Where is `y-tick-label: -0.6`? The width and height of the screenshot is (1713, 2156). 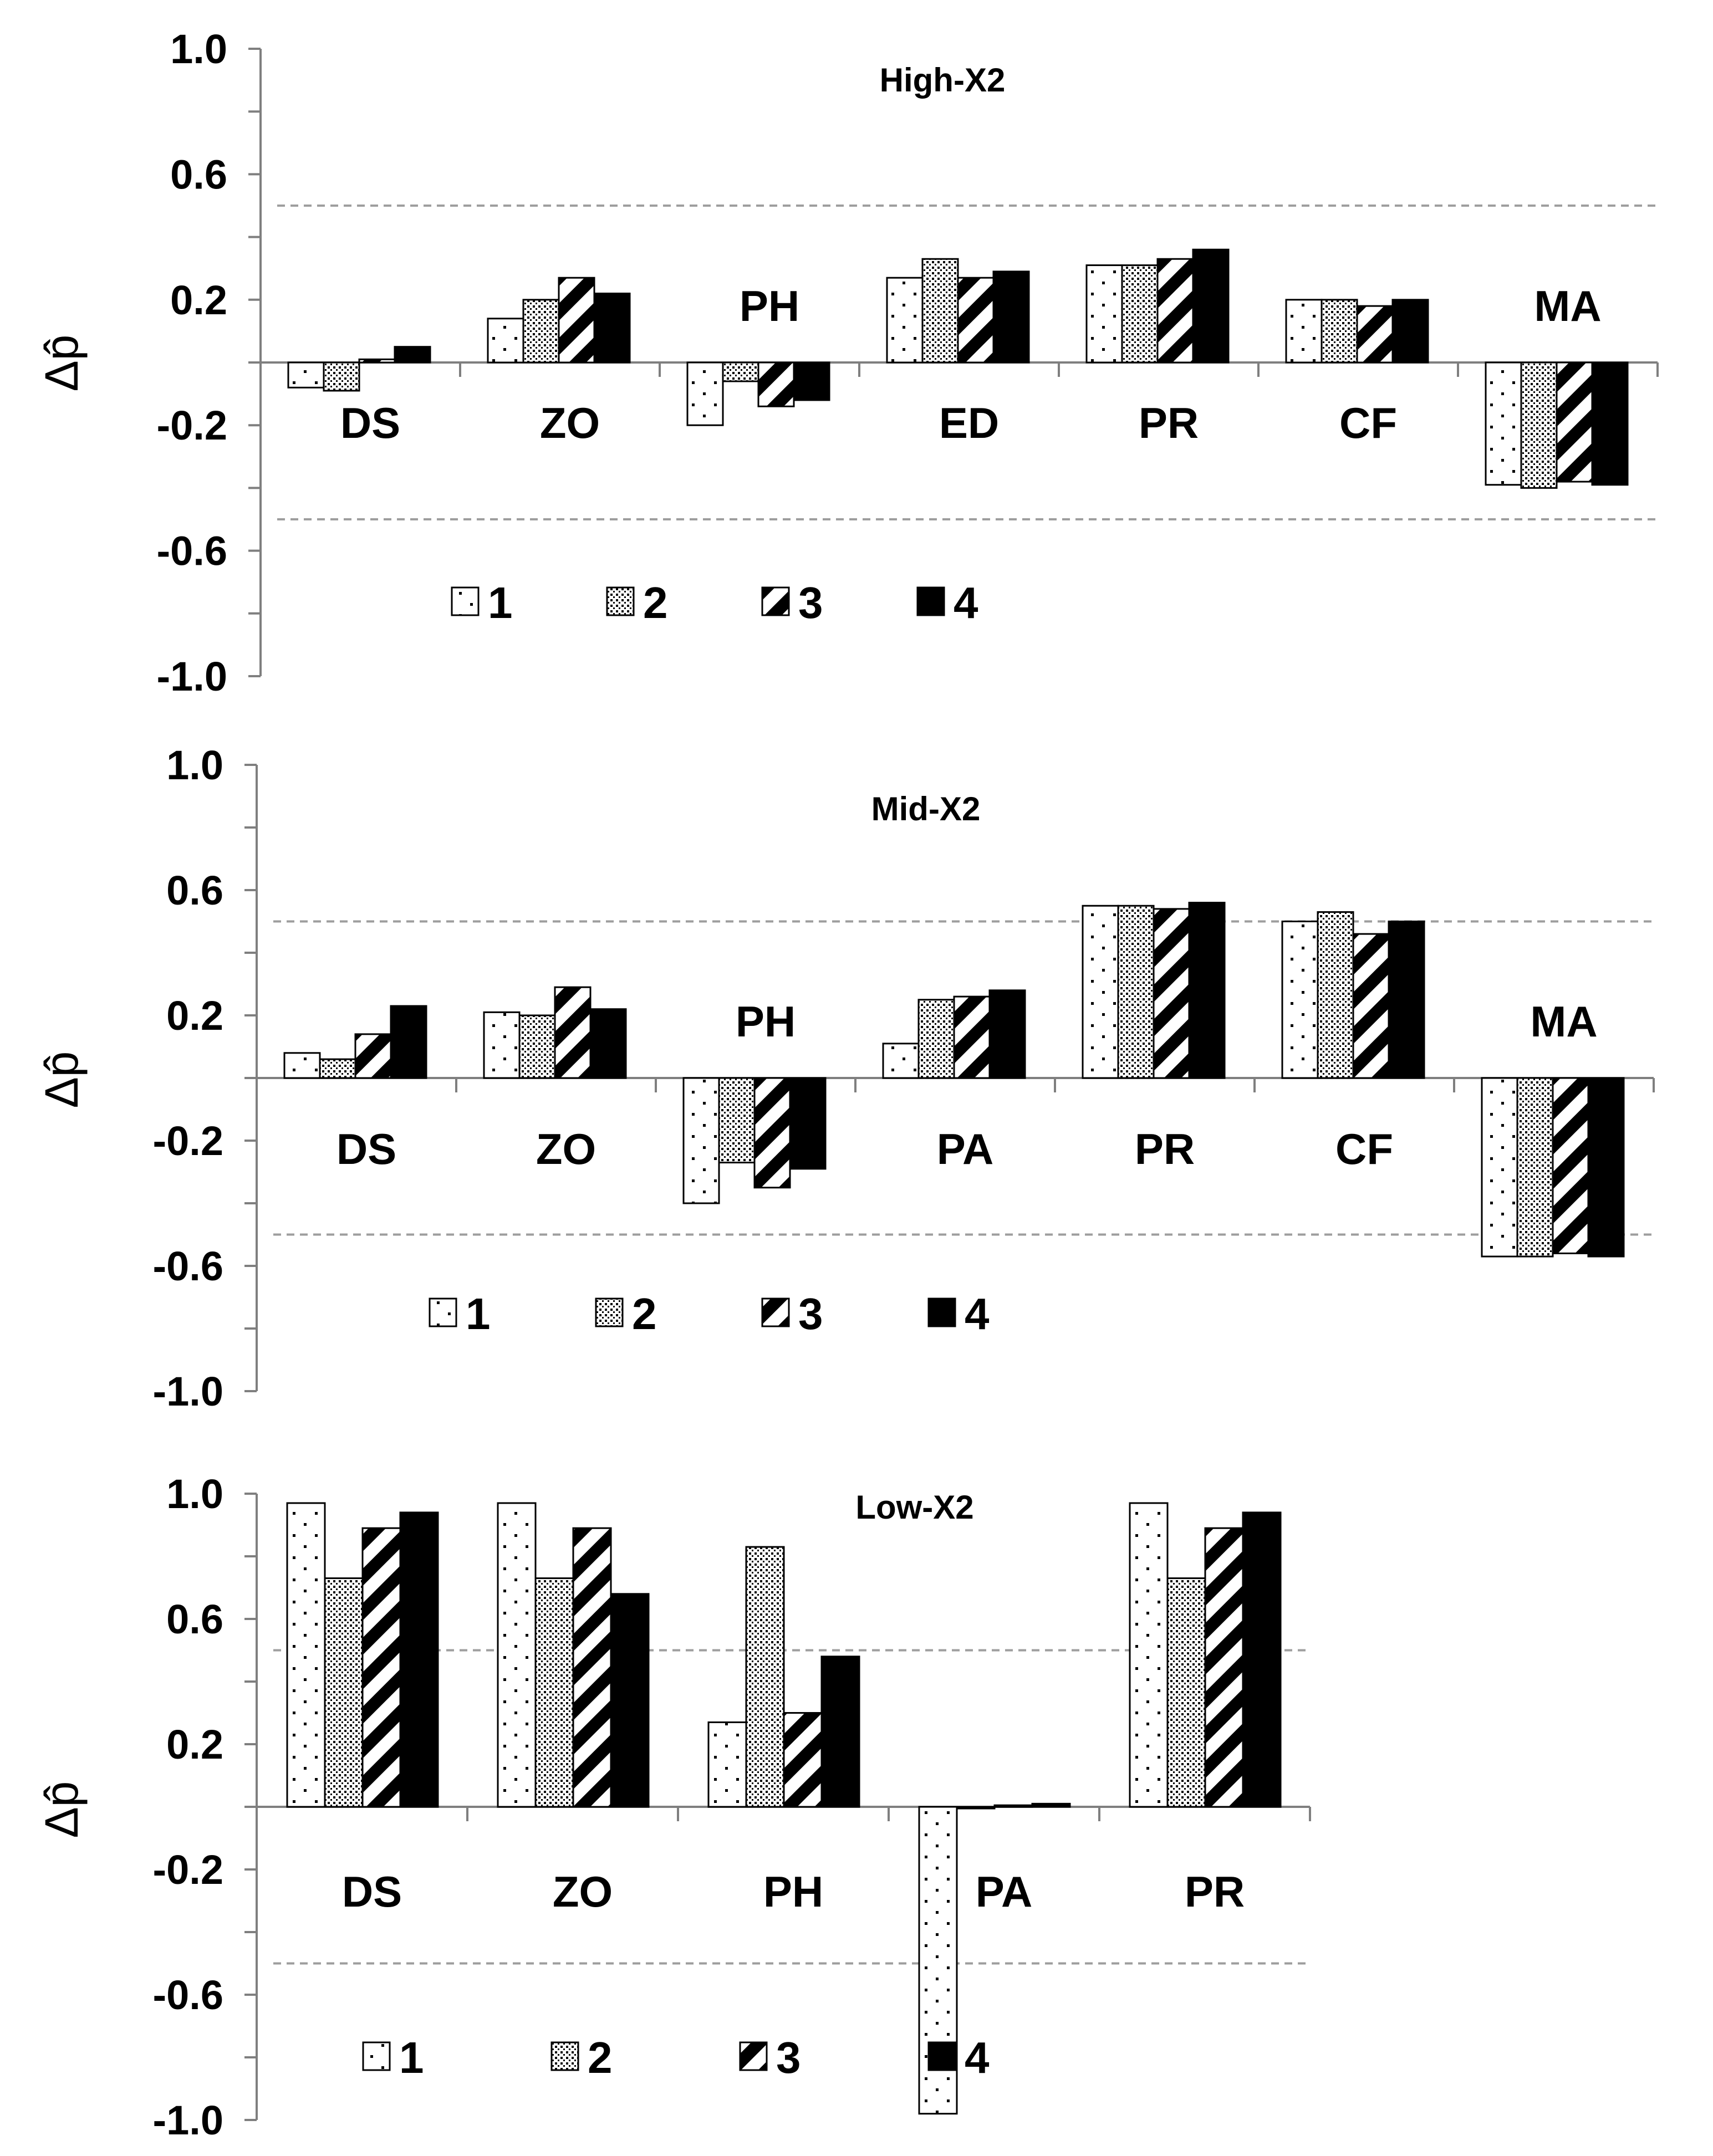 y-tick-label: -0.6 is located at coordinates (192, 551).